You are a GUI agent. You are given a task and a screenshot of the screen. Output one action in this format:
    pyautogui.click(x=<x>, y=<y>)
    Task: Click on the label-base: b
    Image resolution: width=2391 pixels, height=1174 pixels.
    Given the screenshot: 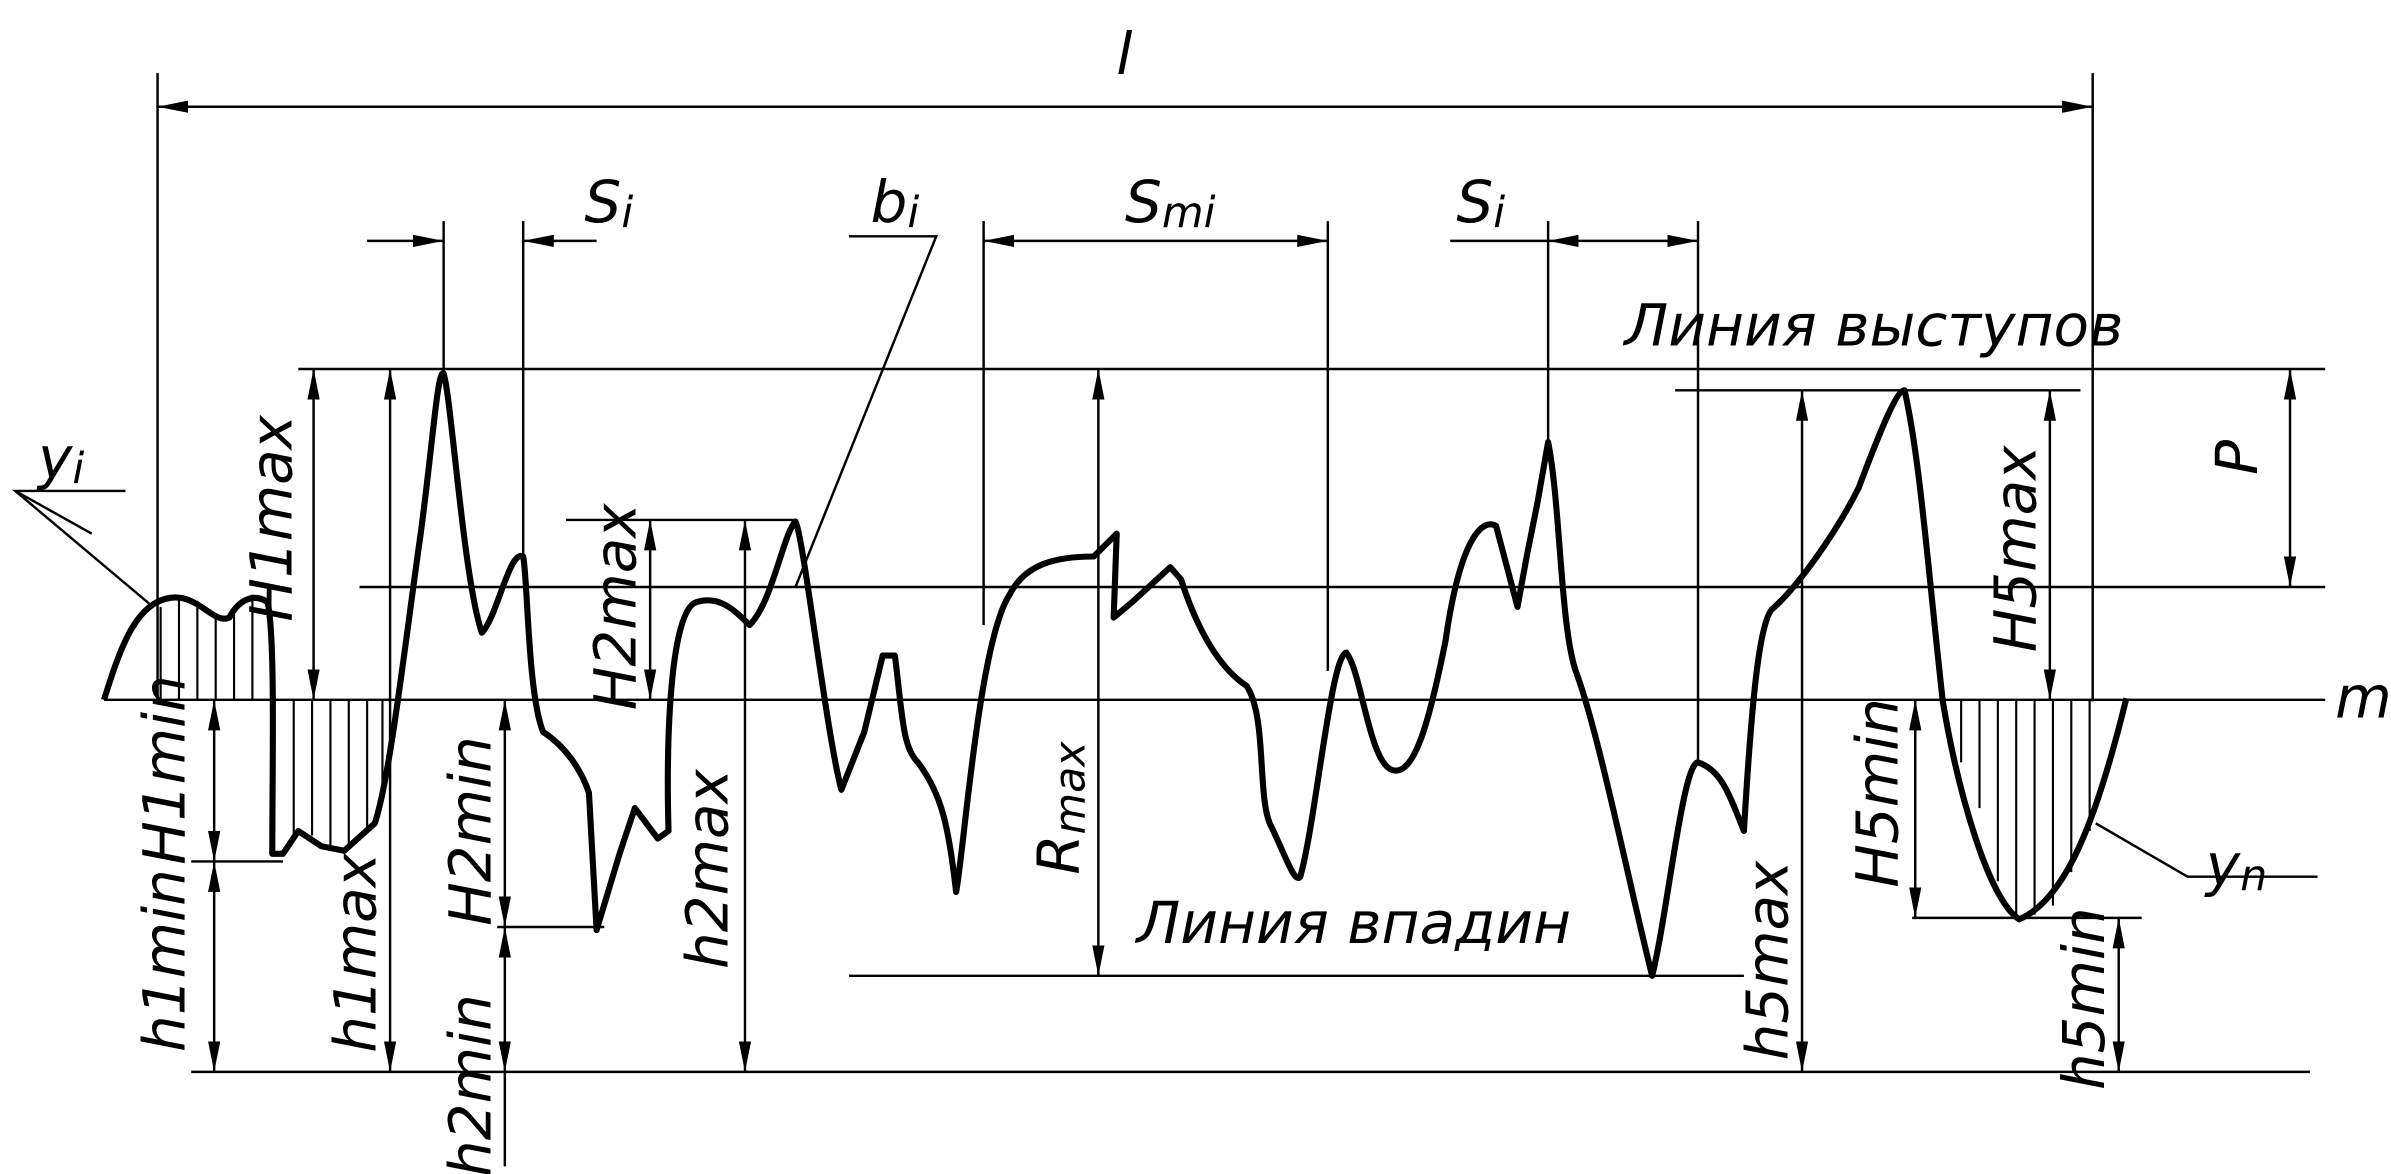 What is the action you would take?
    pyautogui.click(x=889, y=202)
    